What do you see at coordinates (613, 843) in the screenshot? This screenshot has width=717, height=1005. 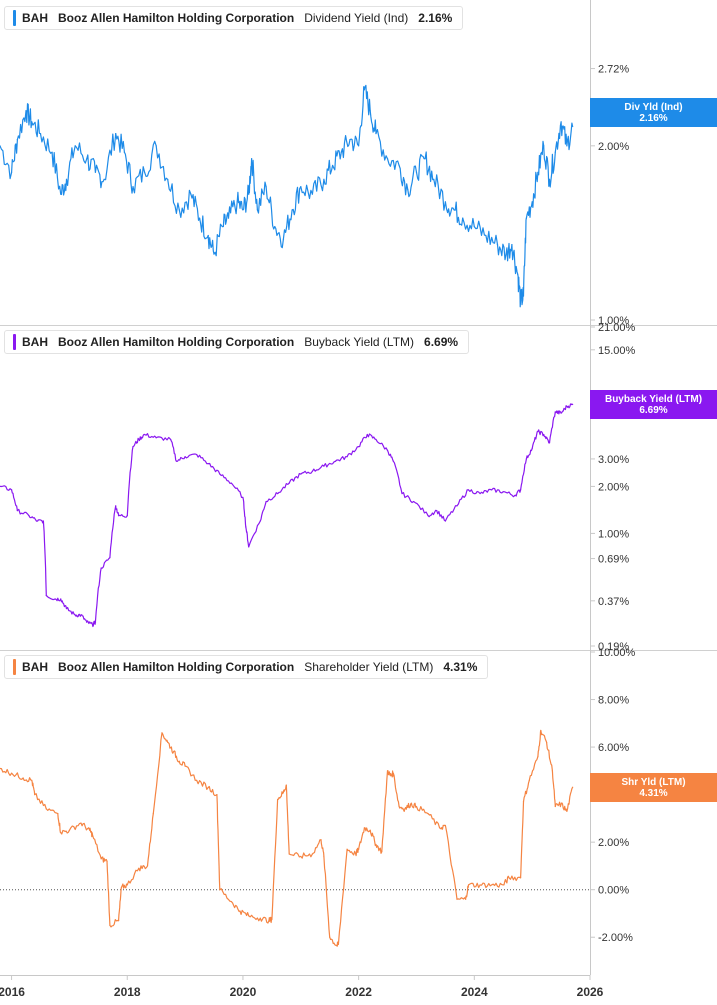 I see `y-tick-label: 2.00%` at bounding box center [613, 843].